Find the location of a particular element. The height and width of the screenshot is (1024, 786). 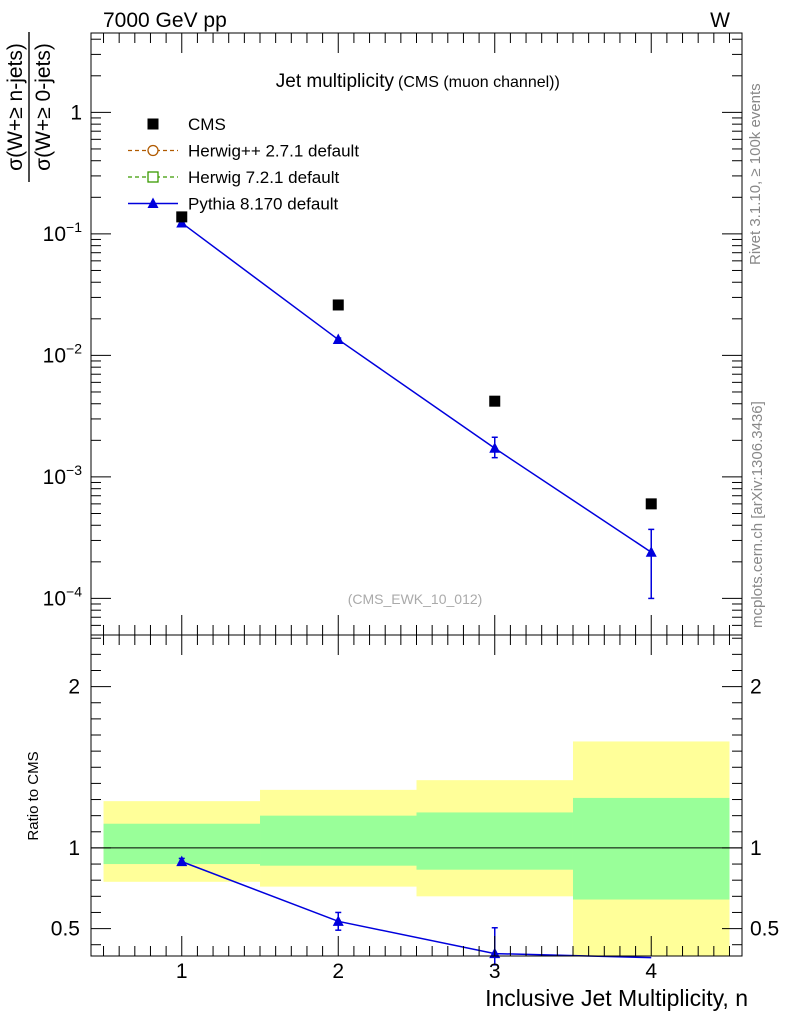

ratio-y-tick-label-left: 1 is located at coordinates (74, 848).